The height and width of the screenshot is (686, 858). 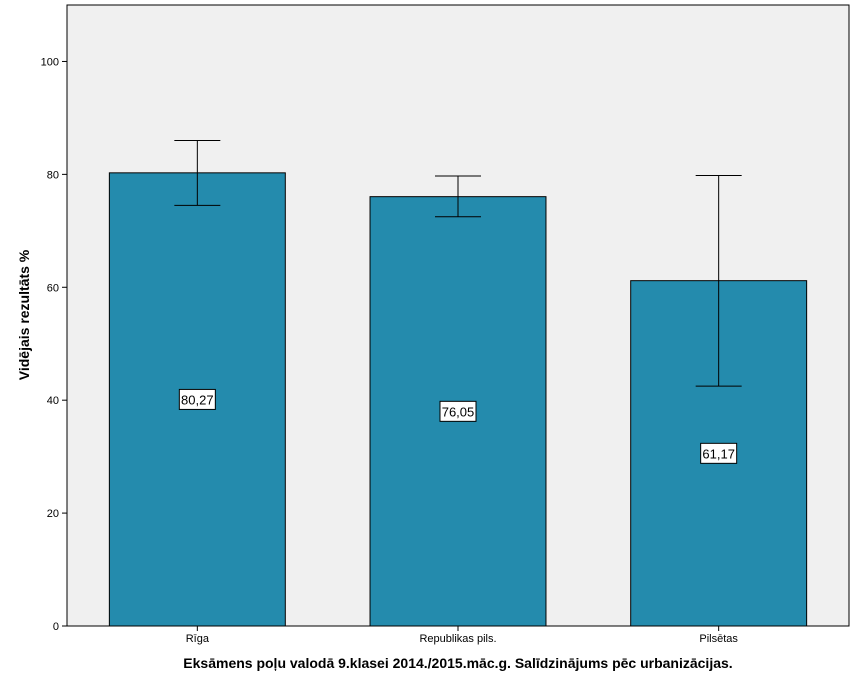 I want to click on data-label: 80,27, so click(x=197, y=399).